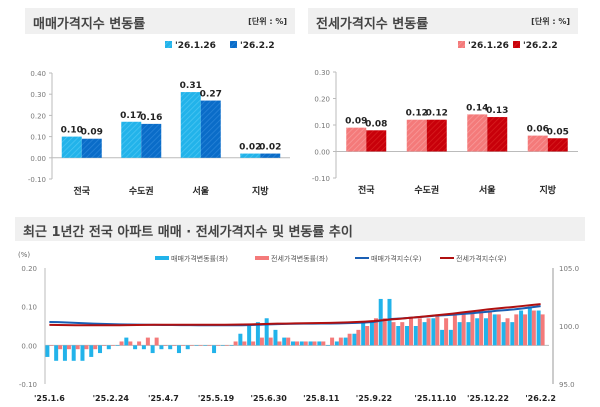 Image resolution: width=600 pixels, height=407 pixels. Describe the element at coordinates (497, 111) in the screenshot. I see `data-label: 0.13` at that location.